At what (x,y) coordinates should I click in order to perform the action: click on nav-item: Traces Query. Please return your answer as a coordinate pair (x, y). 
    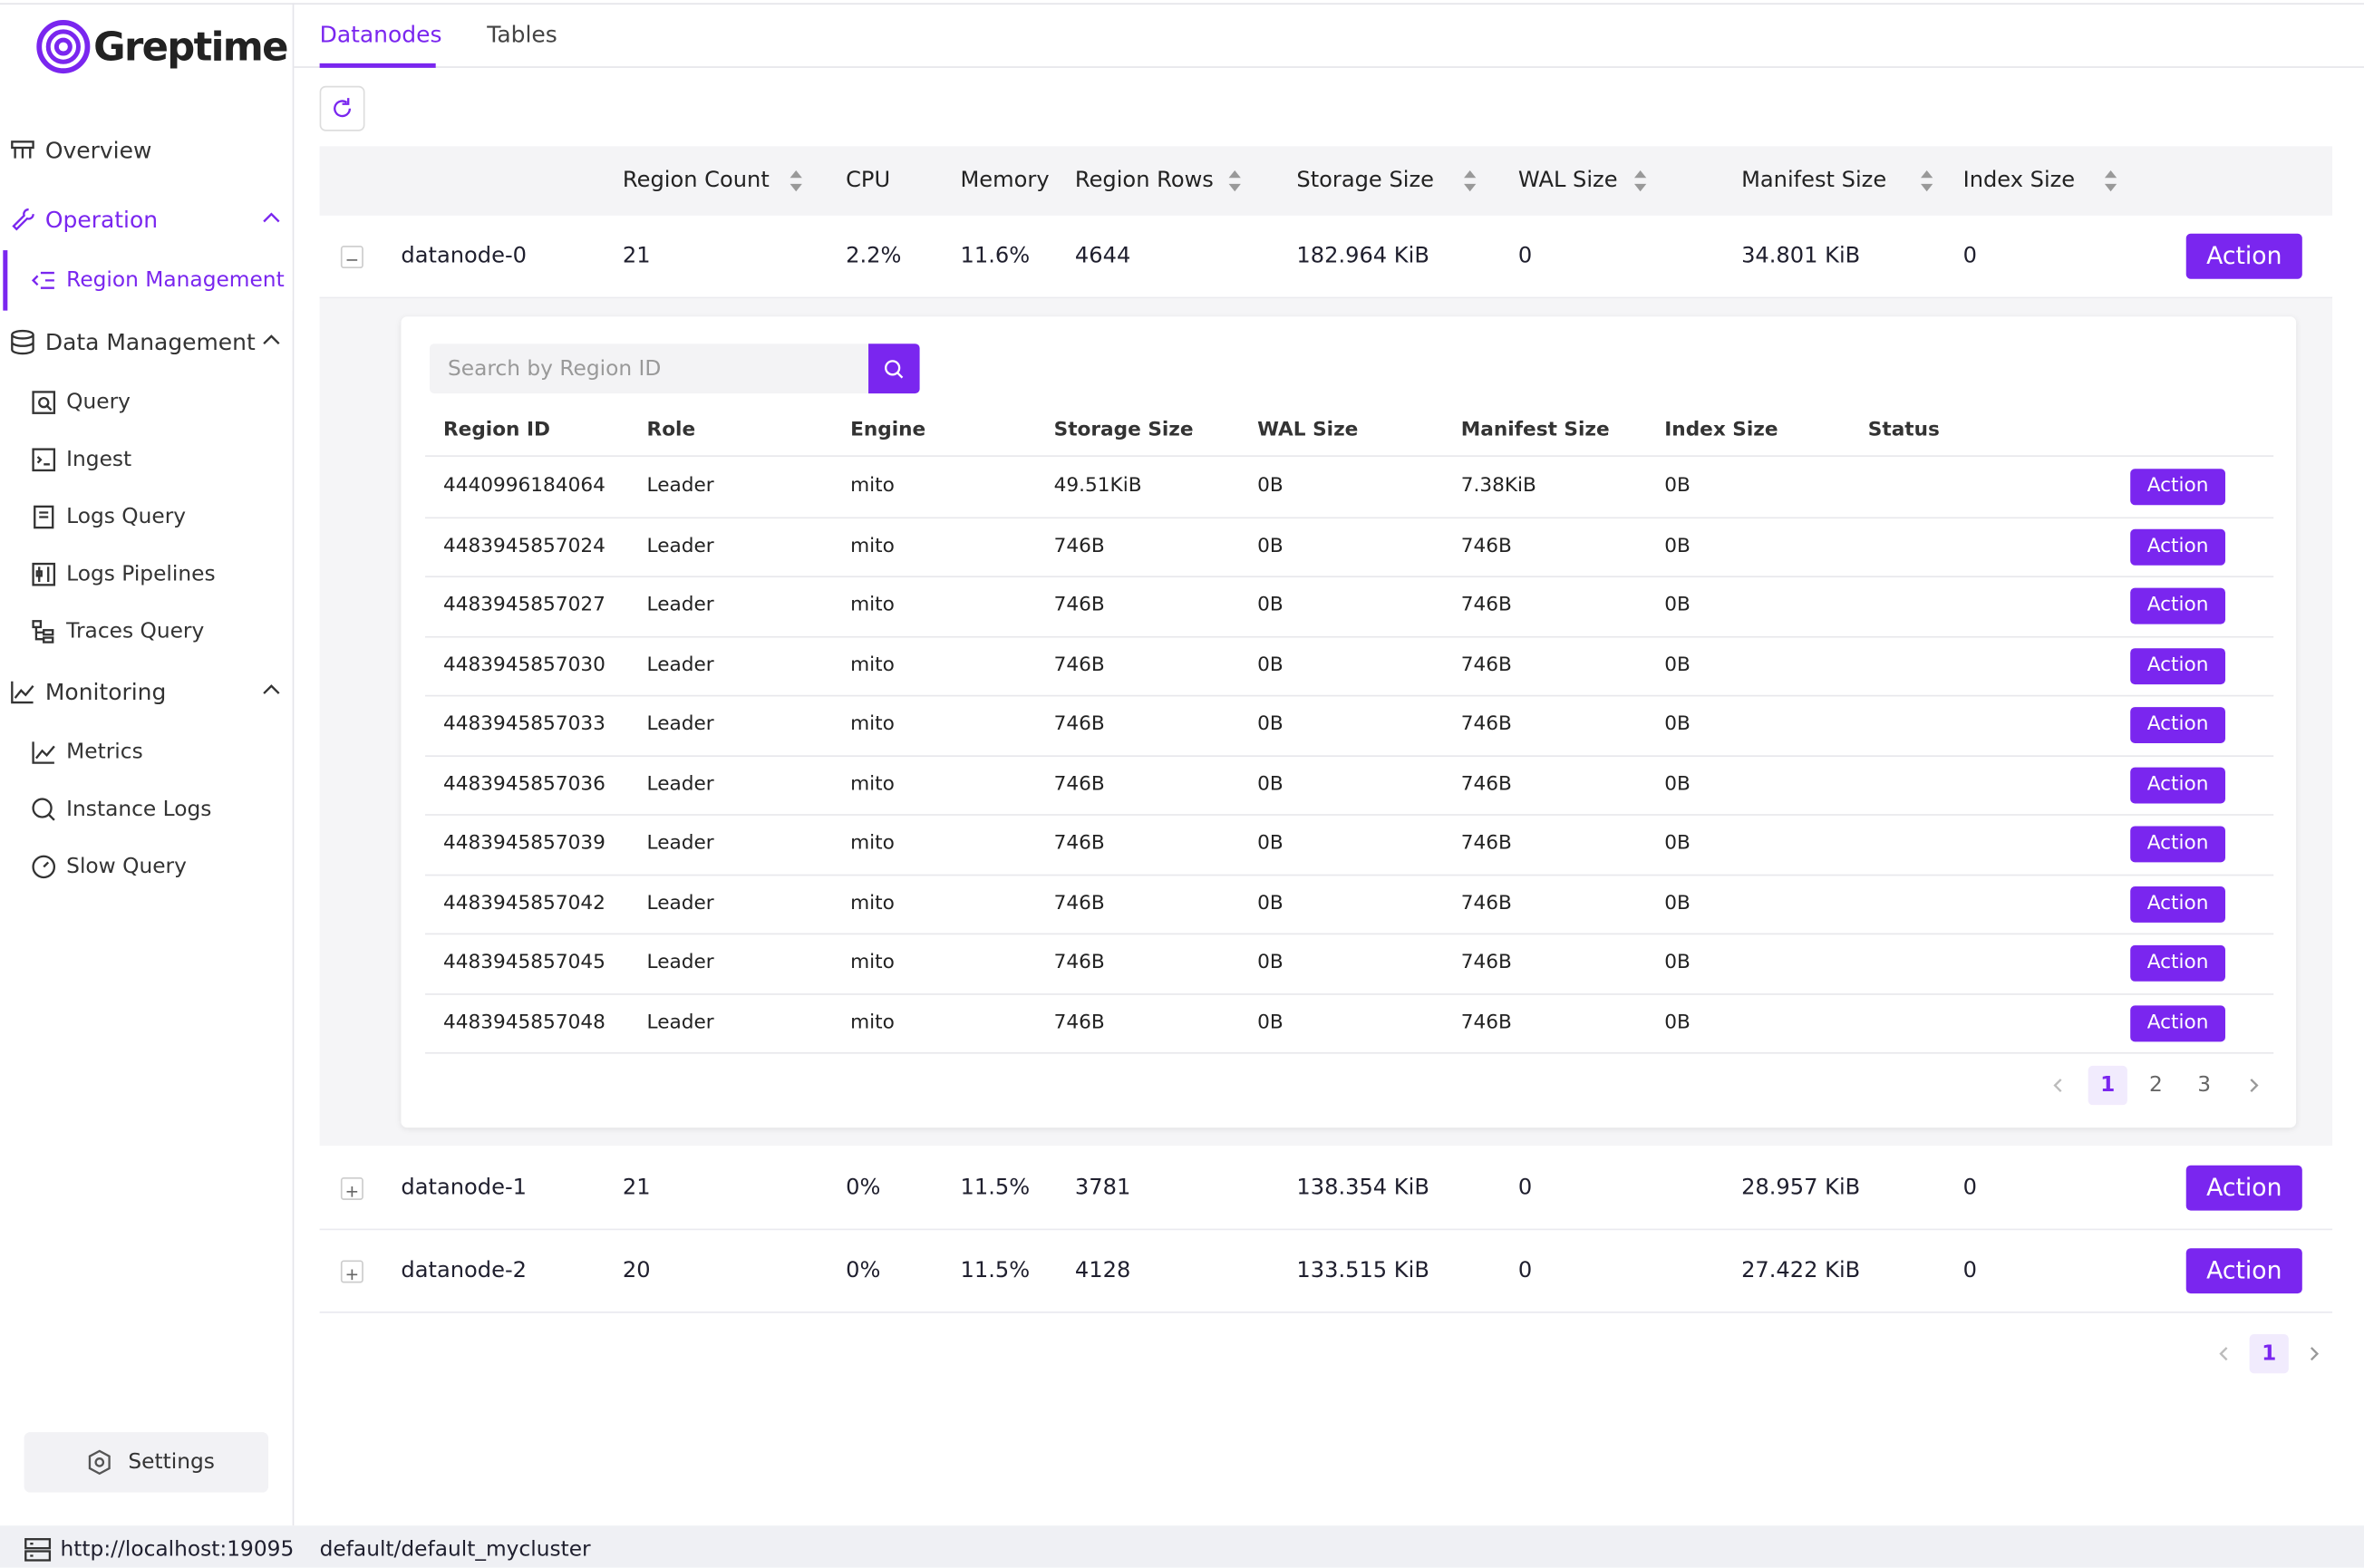
    Looking at the image, I should click on (135, 631).